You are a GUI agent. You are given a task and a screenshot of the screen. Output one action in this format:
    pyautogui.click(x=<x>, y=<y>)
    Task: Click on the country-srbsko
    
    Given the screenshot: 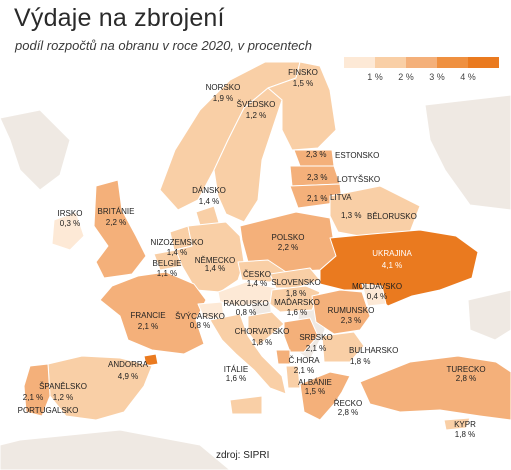 What is the action you would take?
    pyautogui.click(x=301, y=335)
    